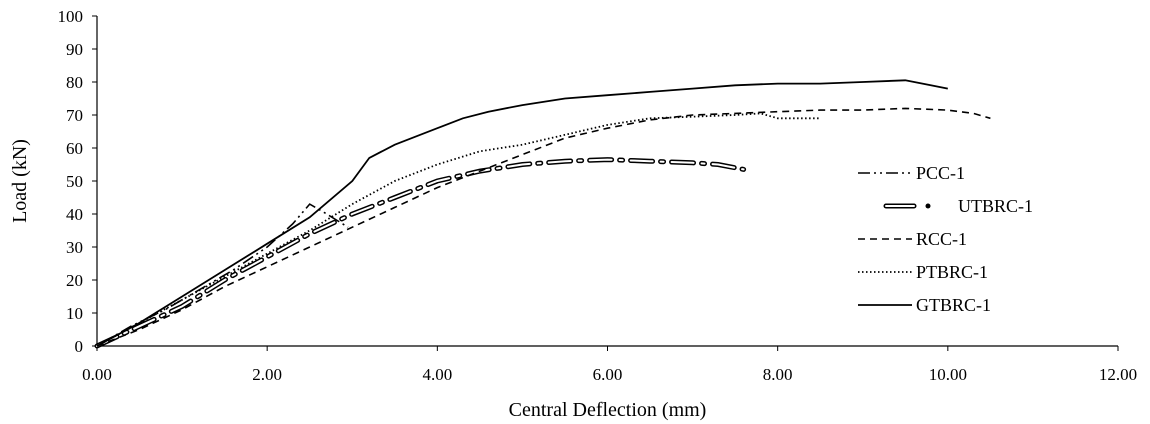  I want to click on legend-label: PTBRC-1, so click(952, 272).